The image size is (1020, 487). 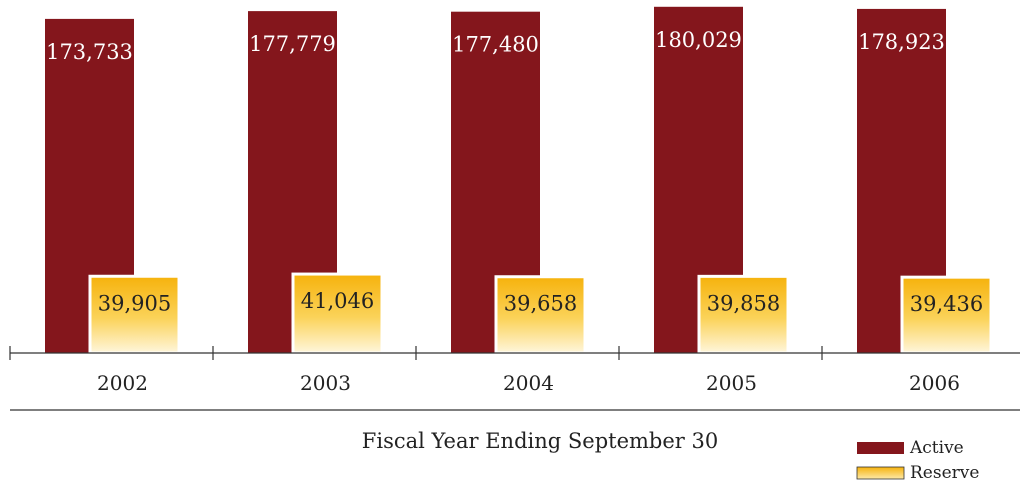 I want to click on tick-label-2002: 2002, so click(x=122, y=383).